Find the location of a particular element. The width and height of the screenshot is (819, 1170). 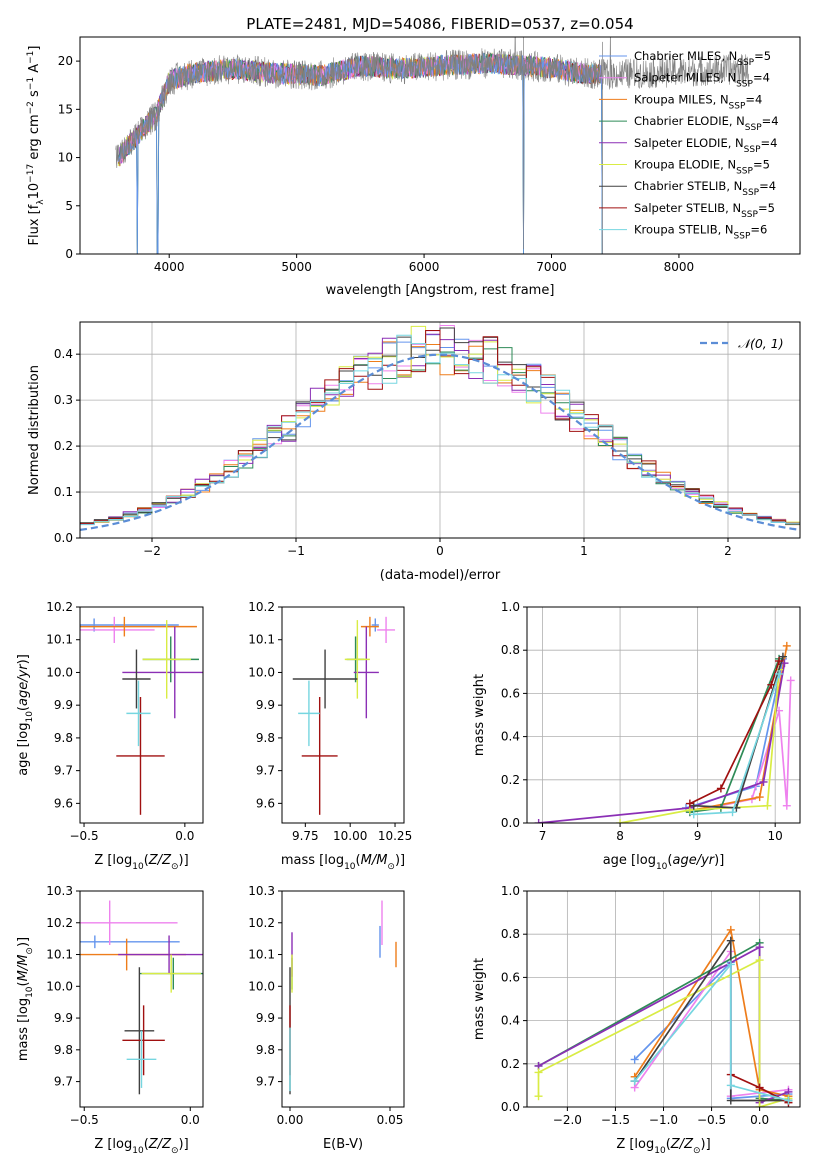

y-tick-label: 5 is located at coordinates (69, 206).